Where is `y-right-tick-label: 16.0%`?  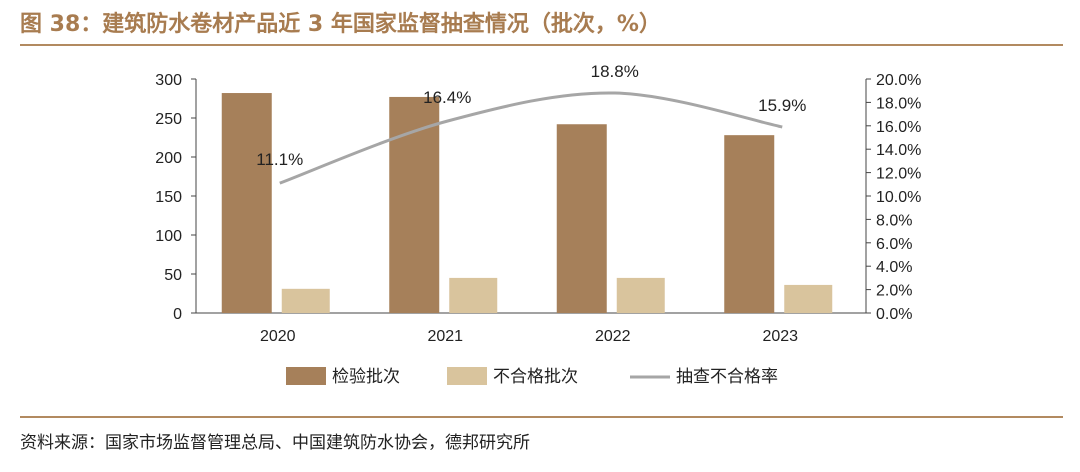
y-right-tick-label: 16.0% is located at coordinates (898, 127).